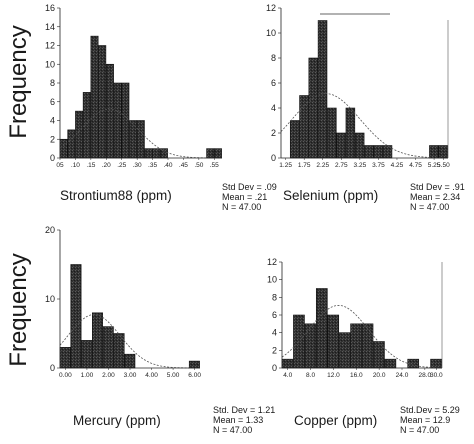  What do you see at coordinates (271, 33) in the screenshot?
I see `selenium-ytick-label-5: 10` at bounding box center [271, 33].